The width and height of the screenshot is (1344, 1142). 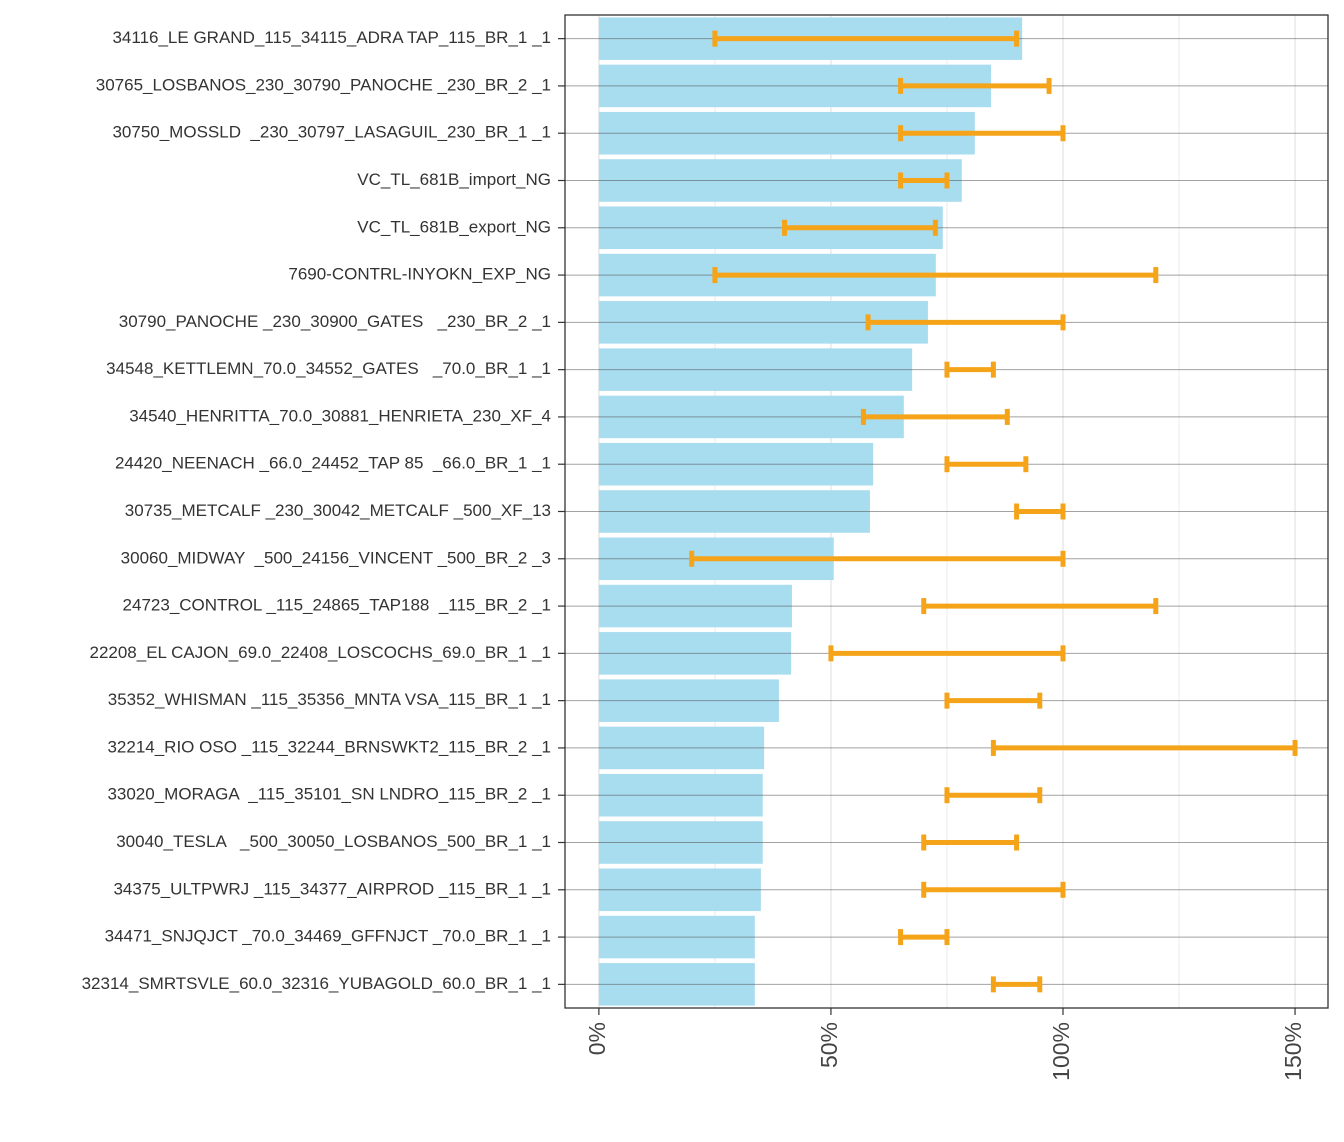 I want to click on x-tick-label: 0%, so click(x=597, y=1038).